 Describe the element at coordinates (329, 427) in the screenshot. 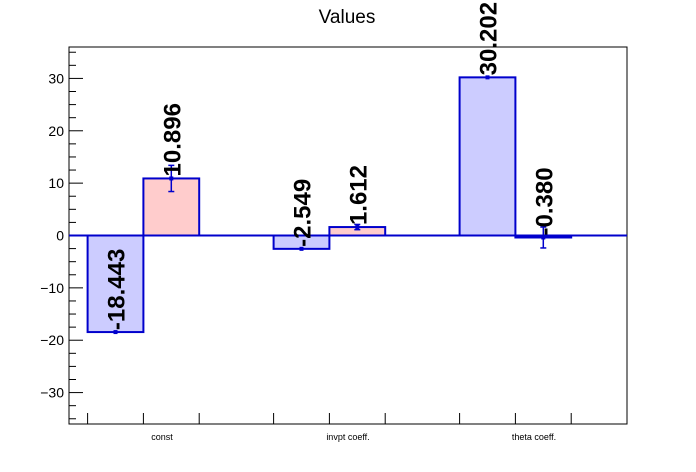

I see `x-axis: const invpt coeff. theta coeff.` at that location.